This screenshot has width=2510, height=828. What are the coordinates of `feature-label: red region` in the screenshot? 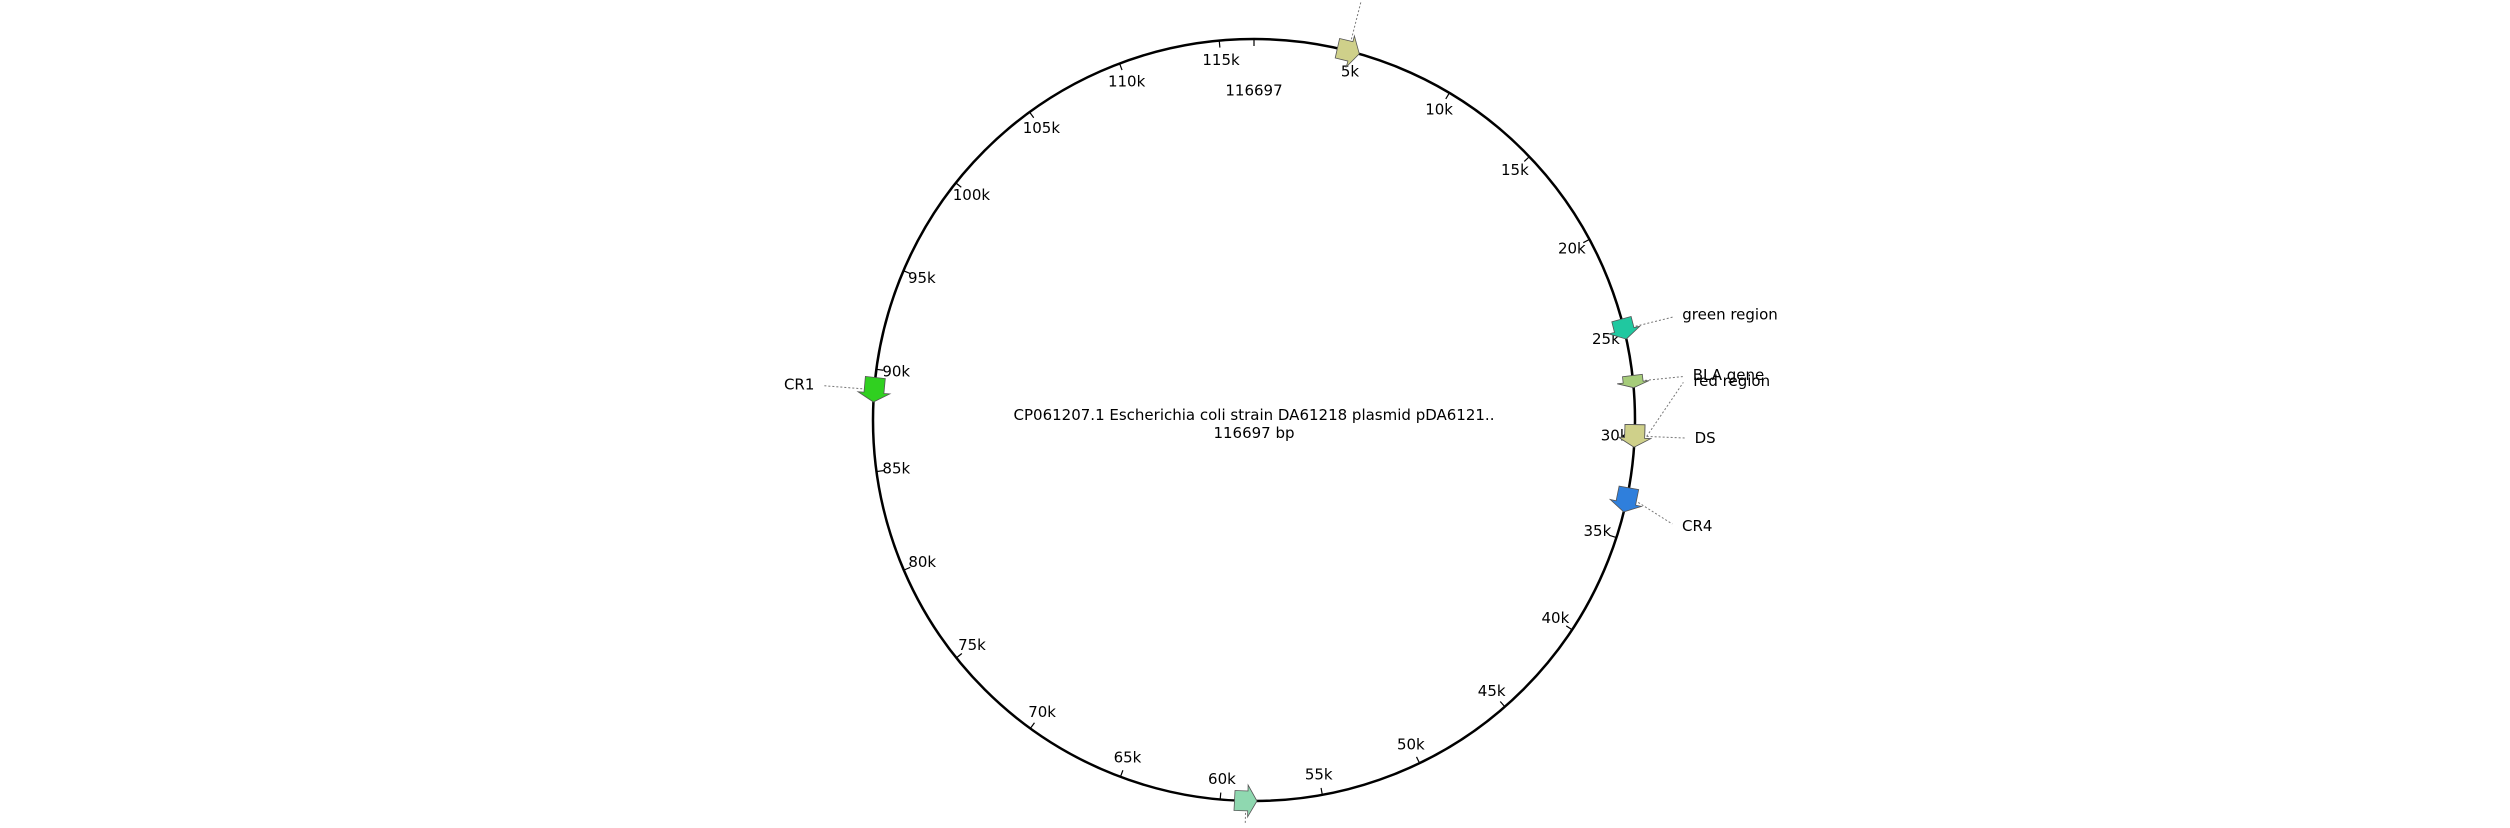 It's located at (1731, 381).